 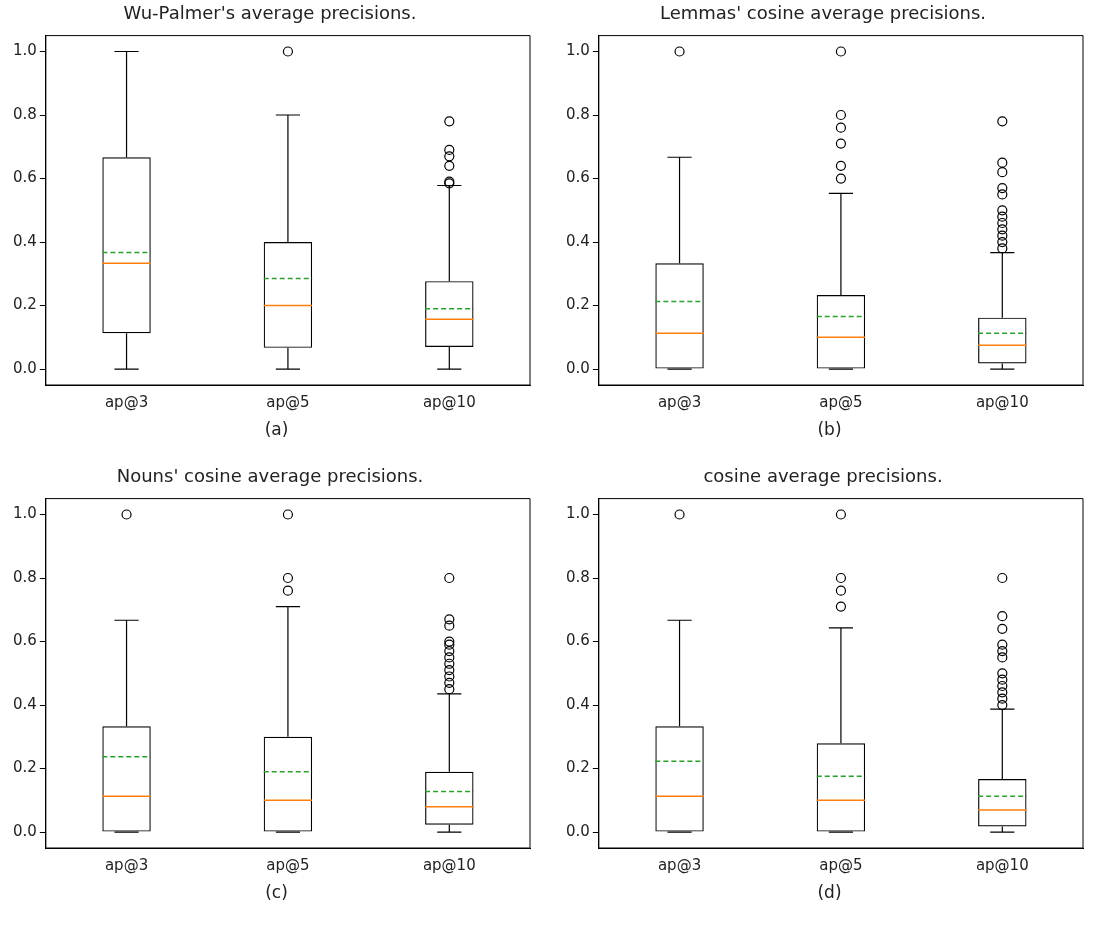 What do you see at coordinates (276, 429) in the screenshot?
I see `text: (a)` at bounding box center [276, 429].